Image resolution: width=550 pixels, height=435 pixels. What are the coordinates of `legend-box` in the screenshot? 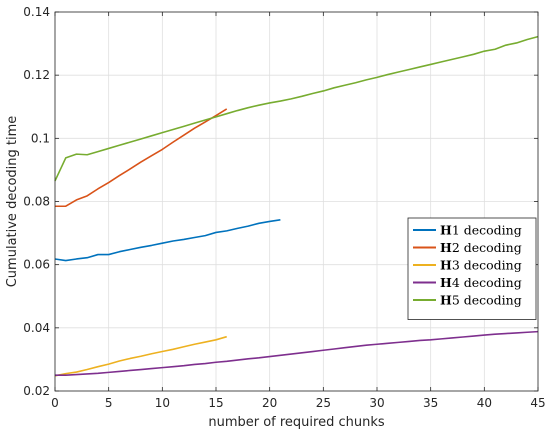 It's located at (472, 268).